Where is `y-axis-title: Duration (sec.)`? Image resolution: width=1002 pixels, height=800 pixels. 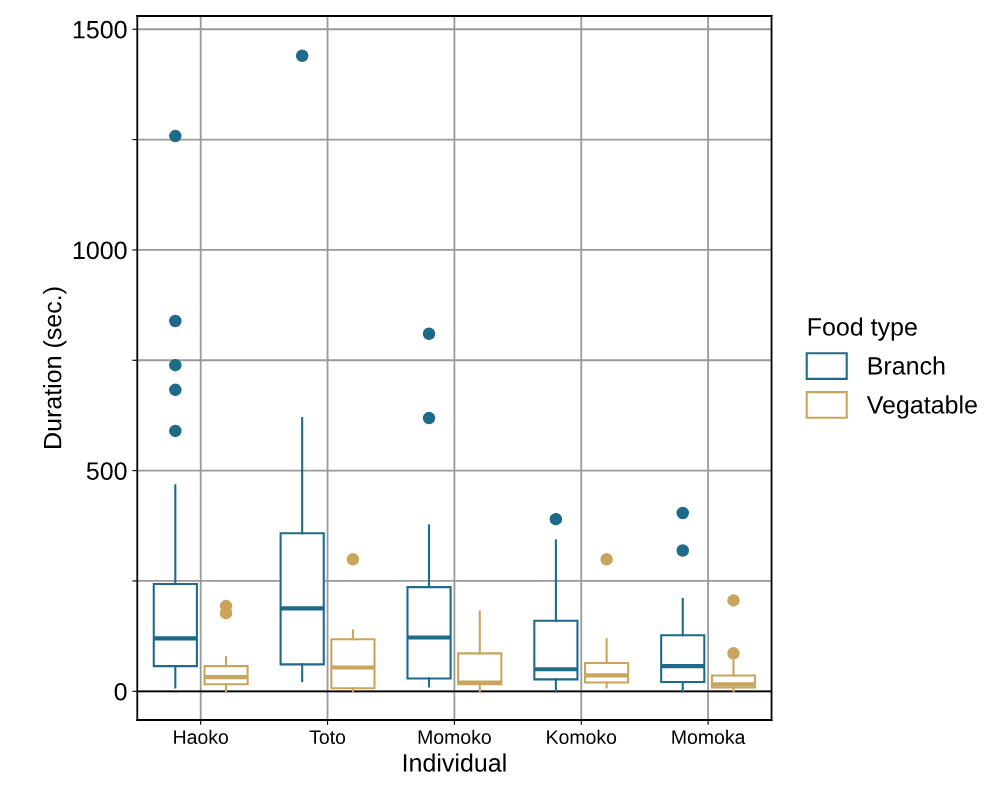 y-axis-title: Duration (sec.) is located at coordinates (55, 367).